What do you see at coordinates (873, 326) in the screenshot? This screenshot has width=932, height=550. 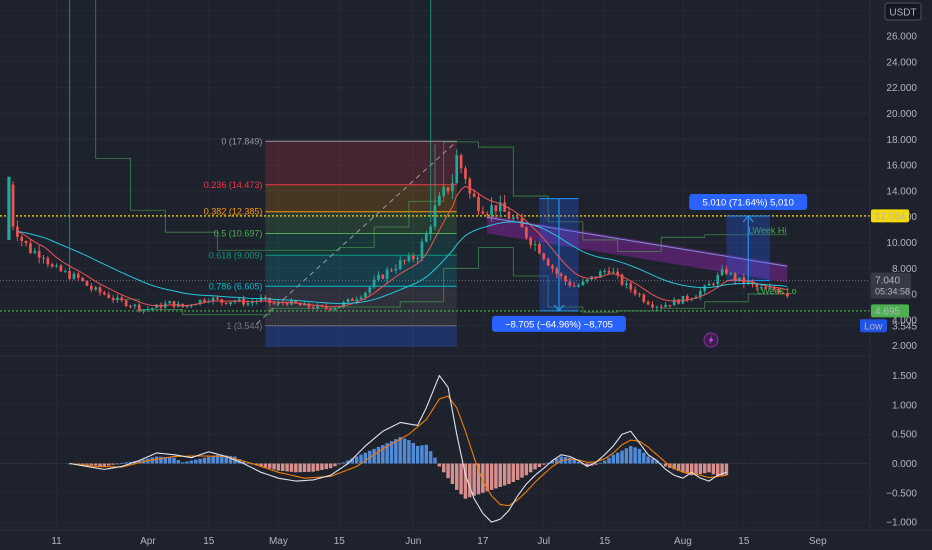 I see `low-marker-box` at bounding box center [873, 326].